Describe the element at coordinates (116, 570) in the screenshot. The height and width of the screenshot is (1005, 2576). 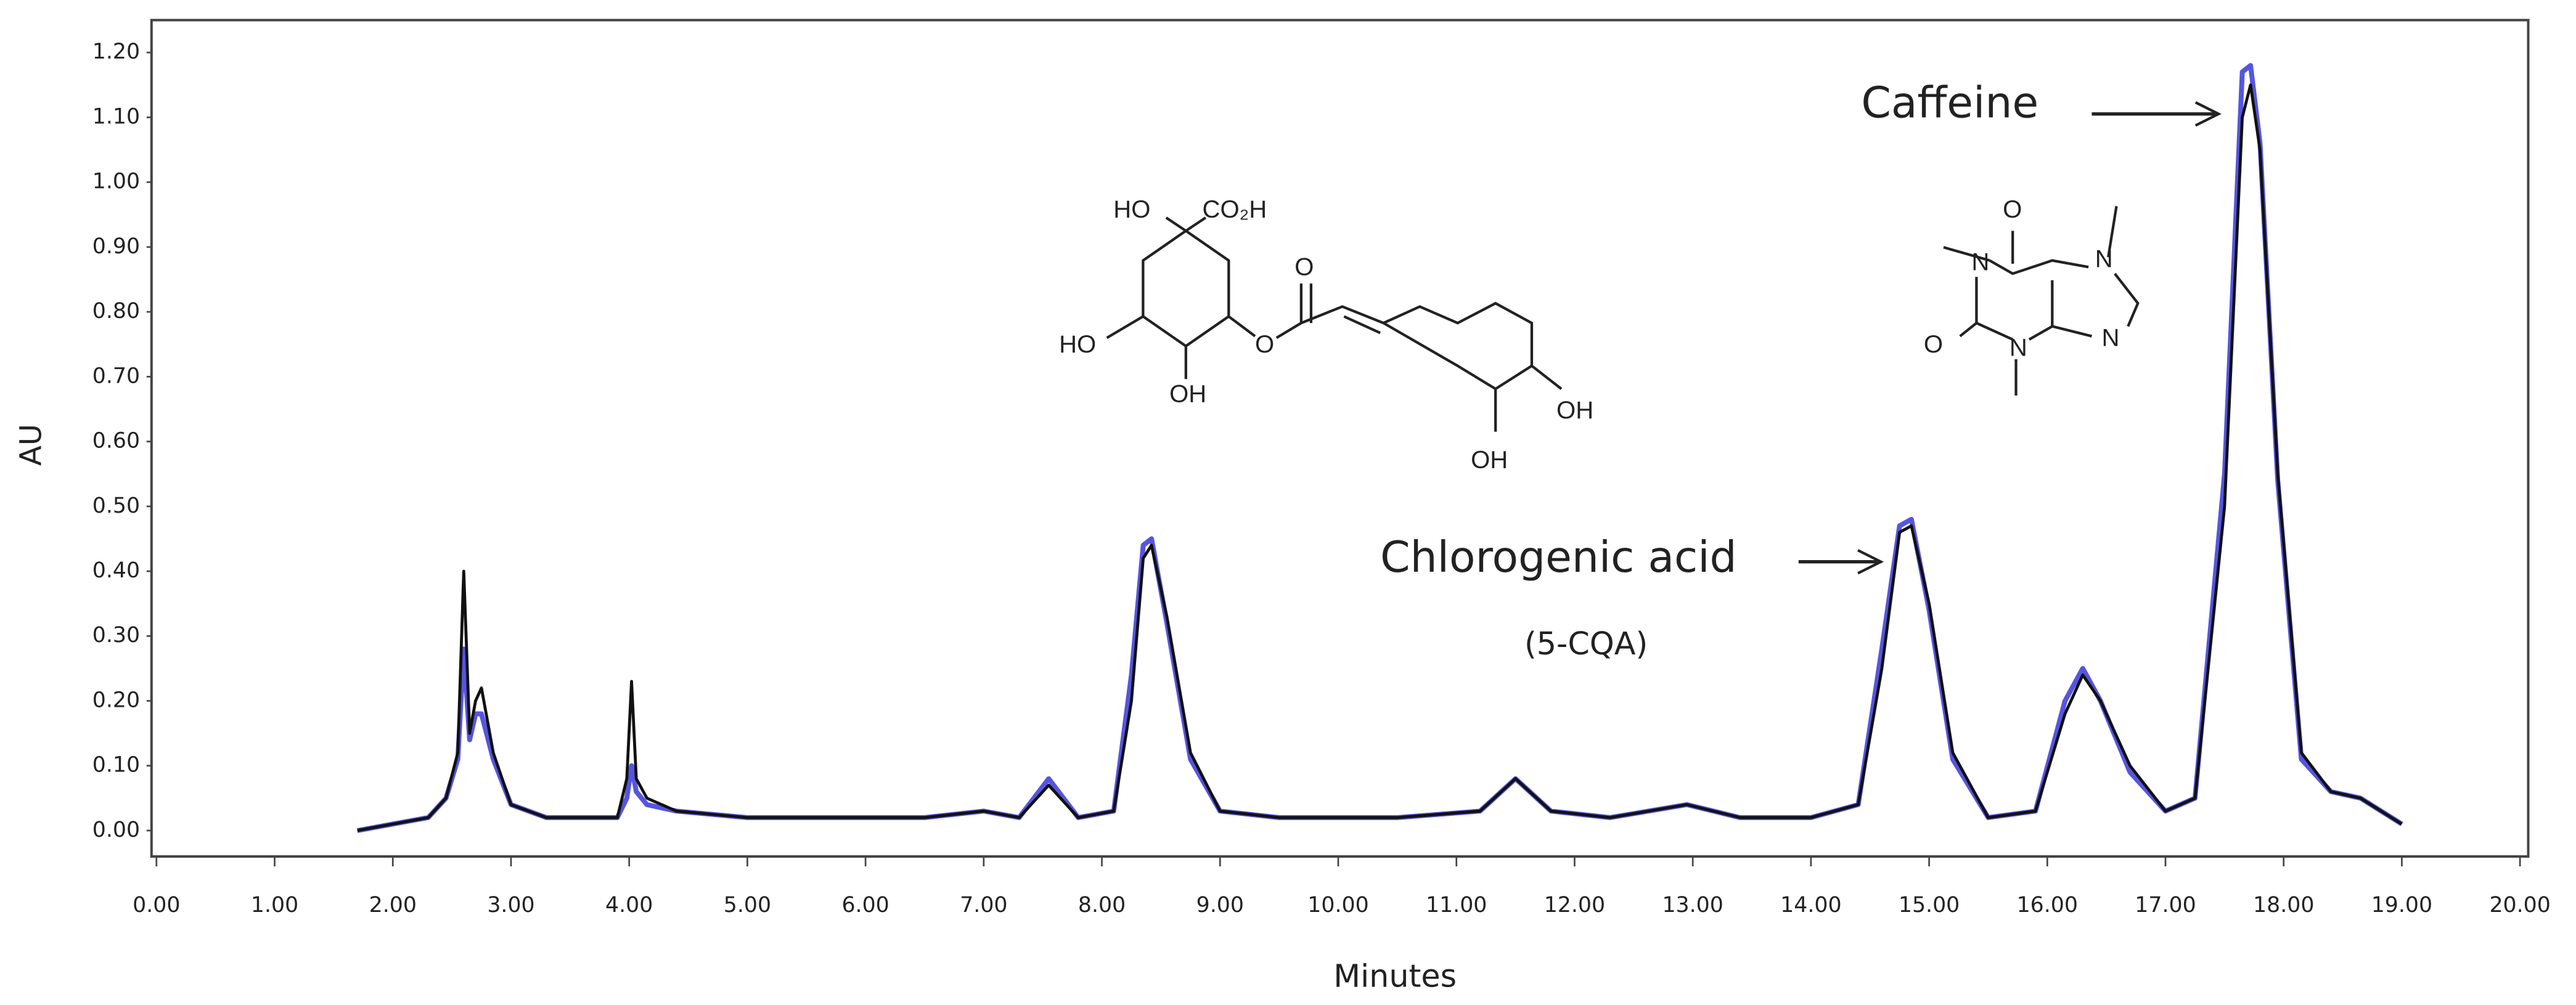
I see `y-tick-label: 0.40` at that location.